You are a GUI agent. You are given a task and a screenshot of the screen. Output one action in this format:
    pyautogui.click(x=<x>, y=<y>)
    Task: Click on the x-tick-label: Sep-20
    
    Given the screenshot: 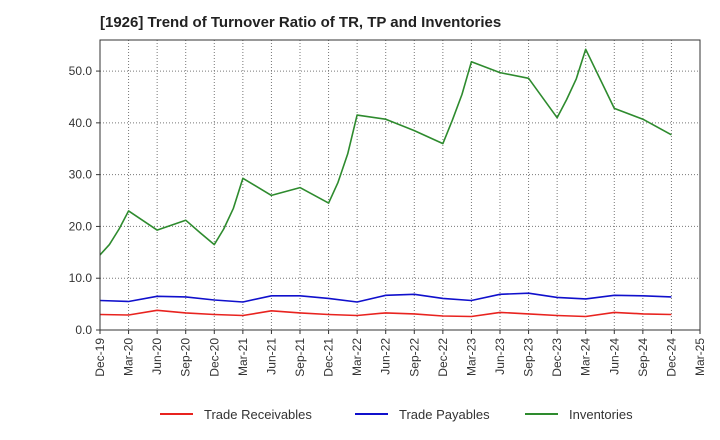 What is the action you would take?
    pyautogui.click(x=186, y=357)
    